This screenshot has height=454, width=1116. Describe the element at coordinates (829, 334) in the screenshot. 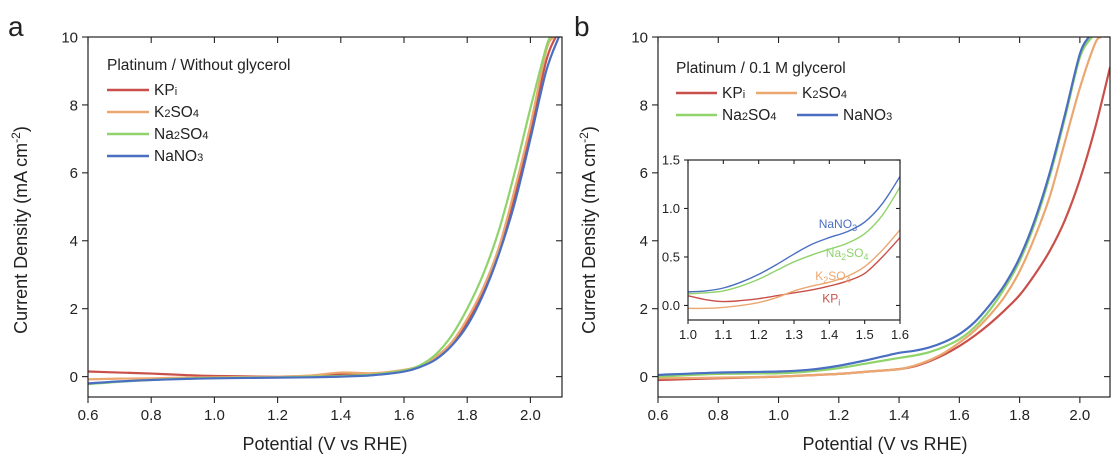

I see `panel-b-inset-xtick-label: 1.4` at that location.